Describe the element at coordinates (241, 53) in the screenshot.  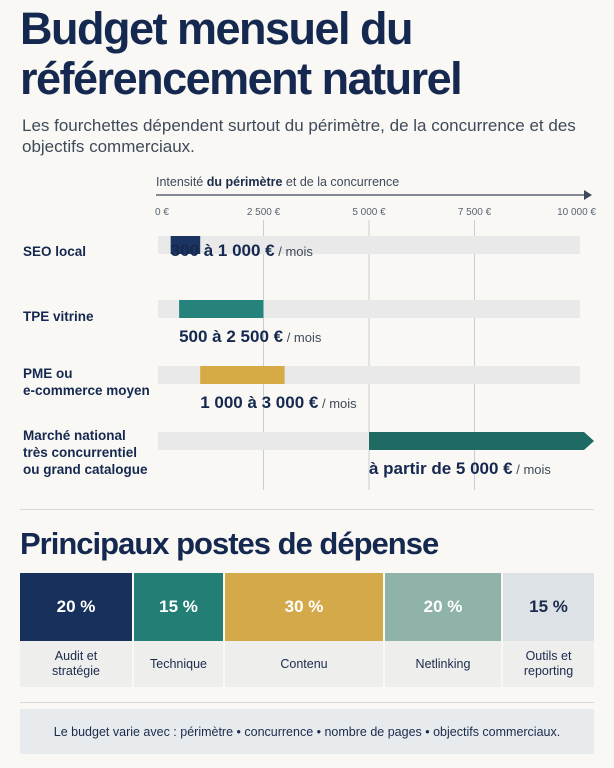
I see `page-title: Budget mensuel du référencement naturel` at that location.